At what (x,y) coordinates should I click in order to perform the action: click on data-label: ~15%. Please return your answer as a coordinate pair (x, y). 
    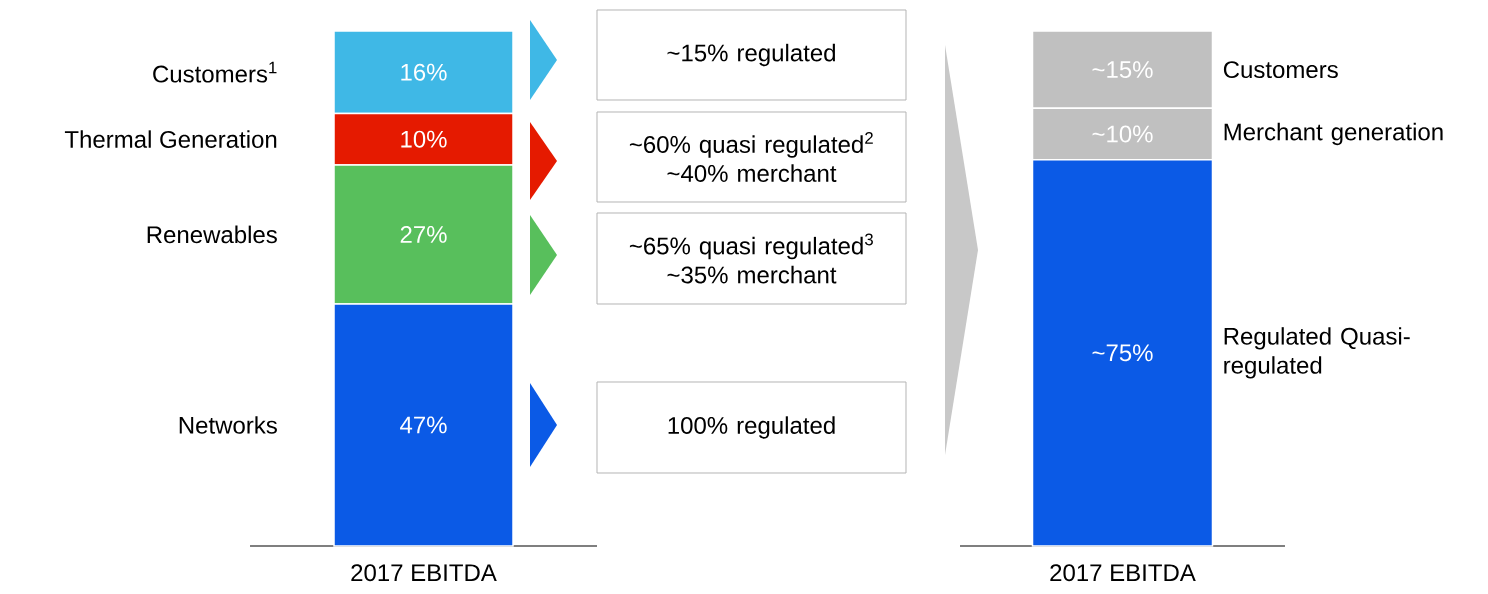
    Looking at the image, I should click on (1122, 70).